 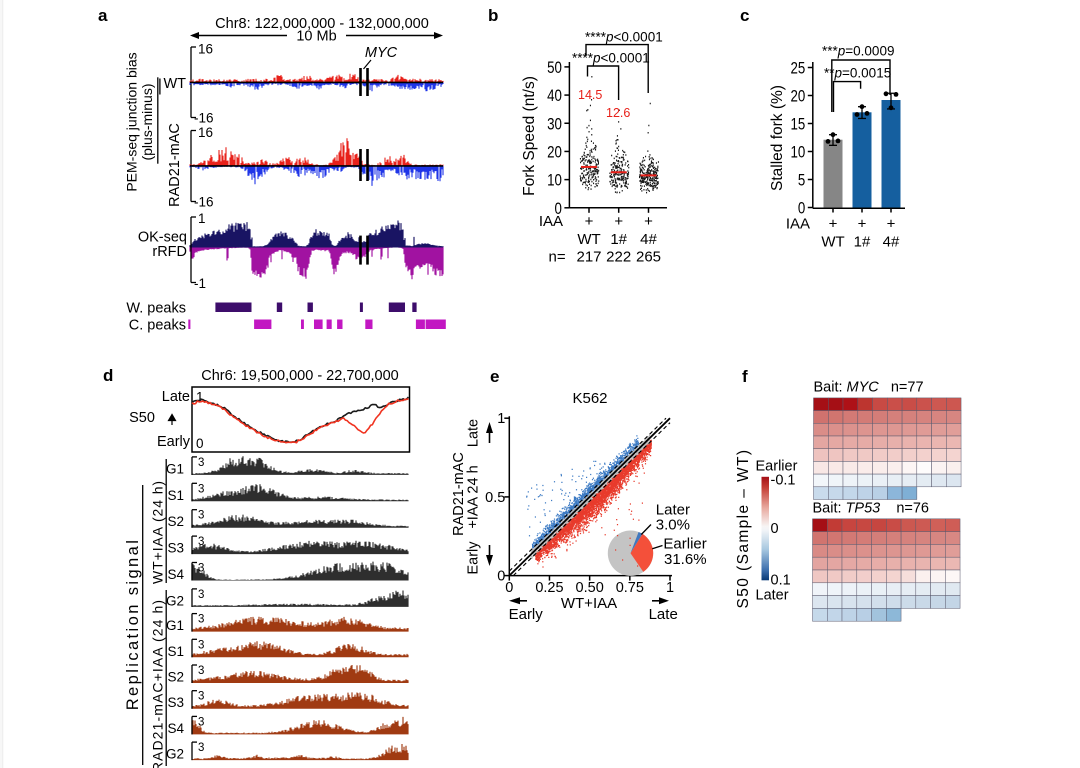 I want to click on svg-text: RAD21-mAC+IAA (24 h), so click(x=158, y=683).